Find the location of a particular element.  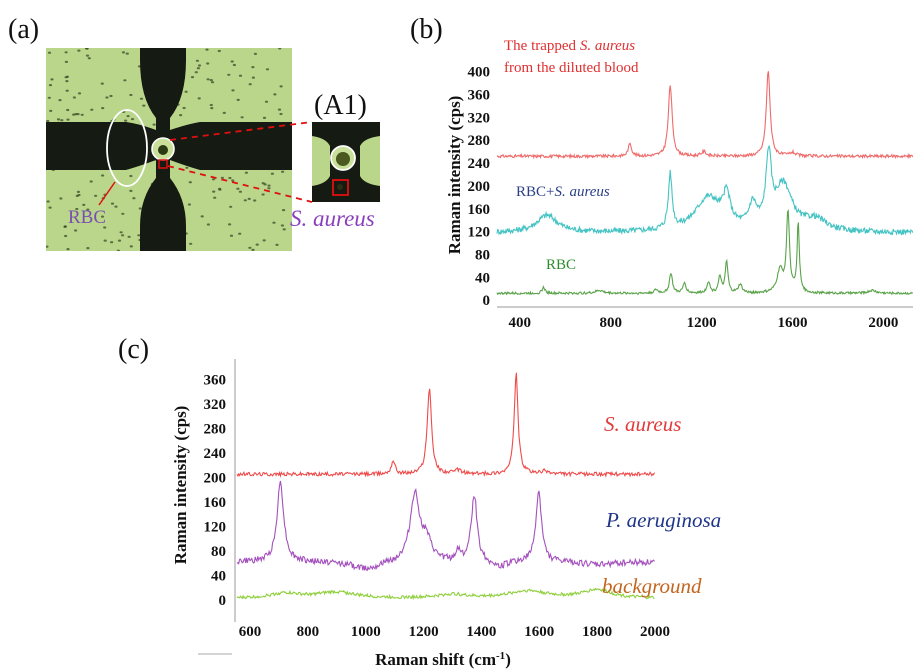

panel-label-a: (a) is located at coordinates (23, 29).